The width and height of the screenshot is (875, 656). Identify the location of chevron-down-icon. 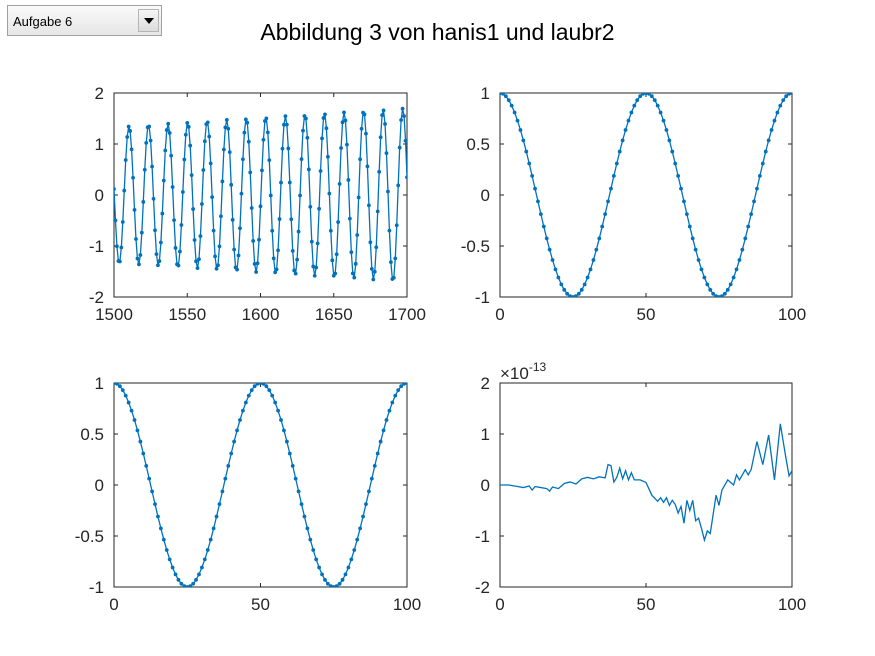
(149, 21).